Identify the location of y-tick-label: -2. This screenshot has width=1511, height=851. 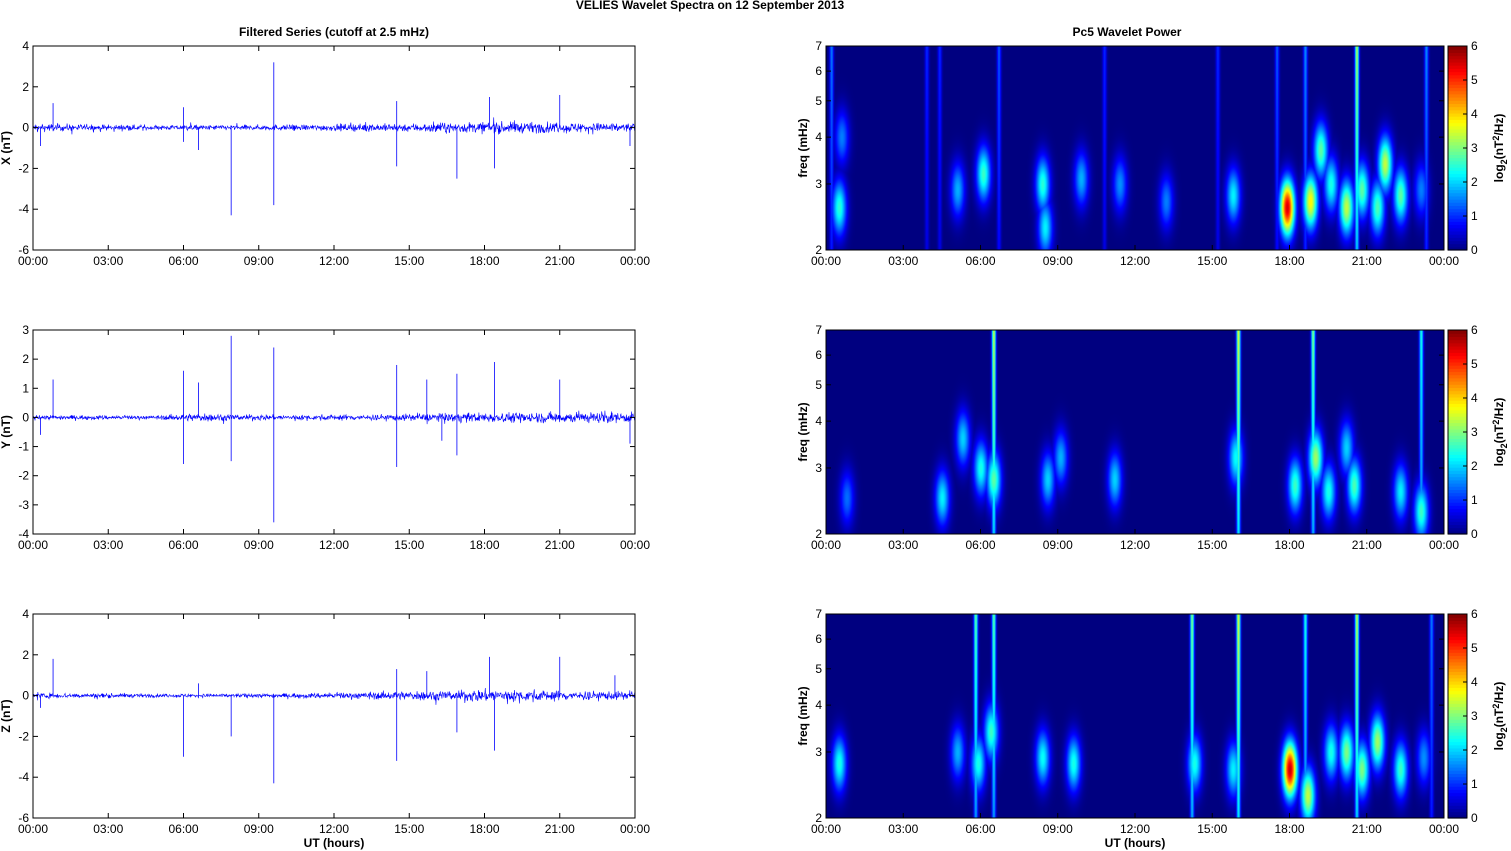
(23, 168).